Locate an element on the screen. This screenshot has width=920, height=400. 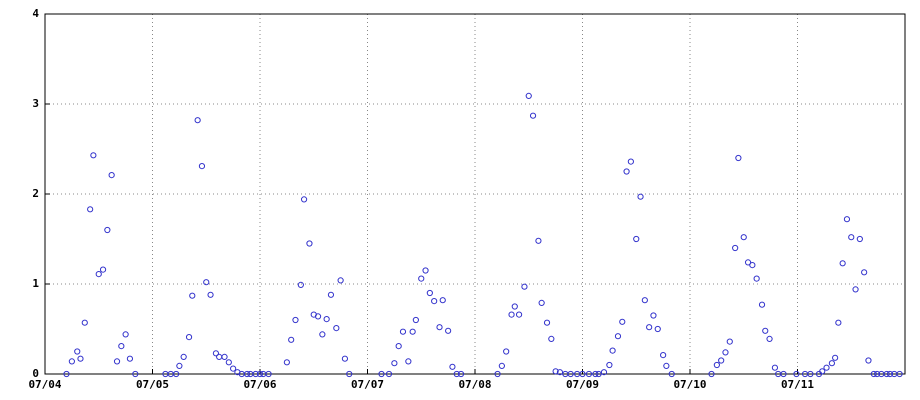
x-tick-label: 07/09 is located at coordinates (582, 384).